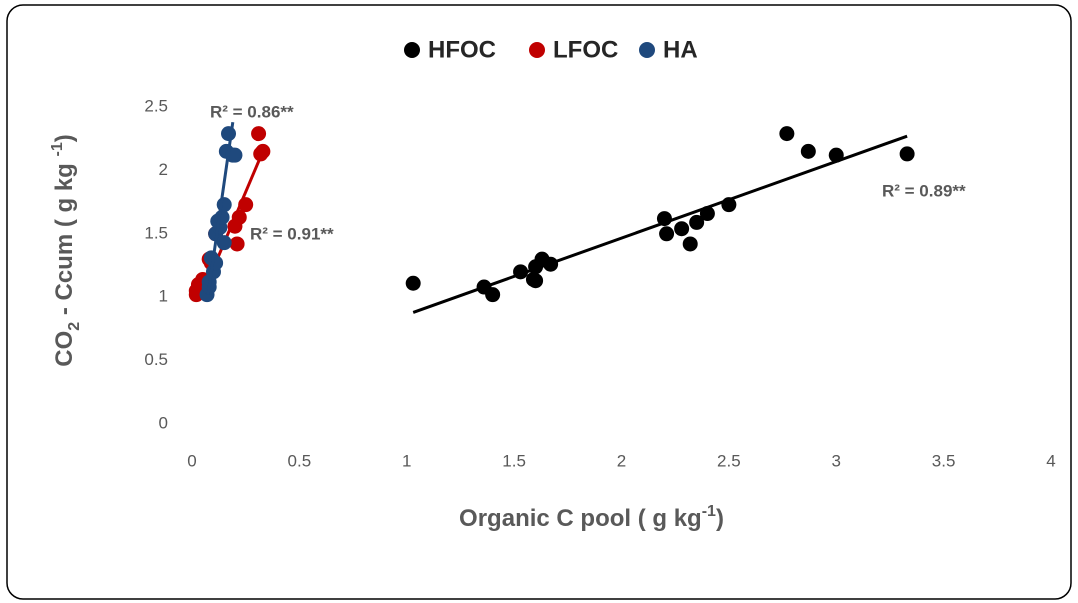  I want to click on x-tick-label: 0.5, so click(300, 460).